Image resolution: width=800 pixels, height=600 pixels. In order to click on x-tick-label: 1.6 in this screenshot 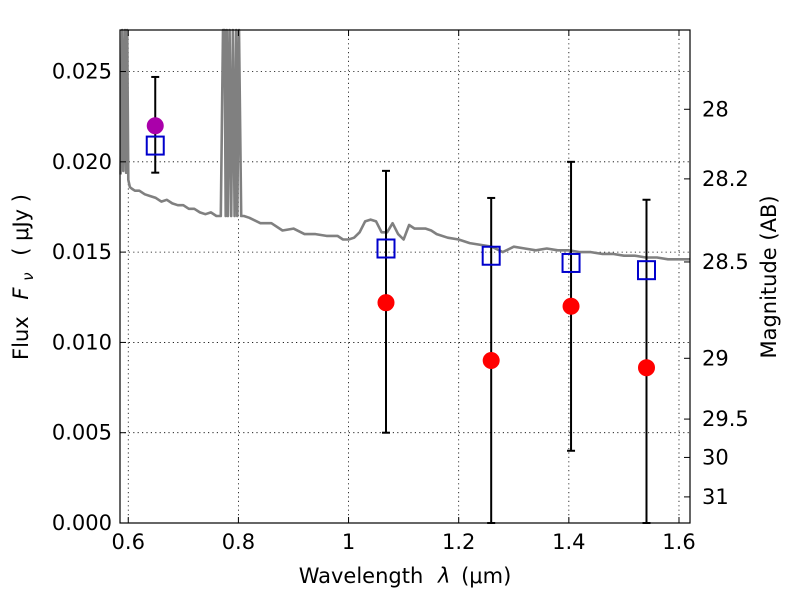, I will do `click(678, 542)`.